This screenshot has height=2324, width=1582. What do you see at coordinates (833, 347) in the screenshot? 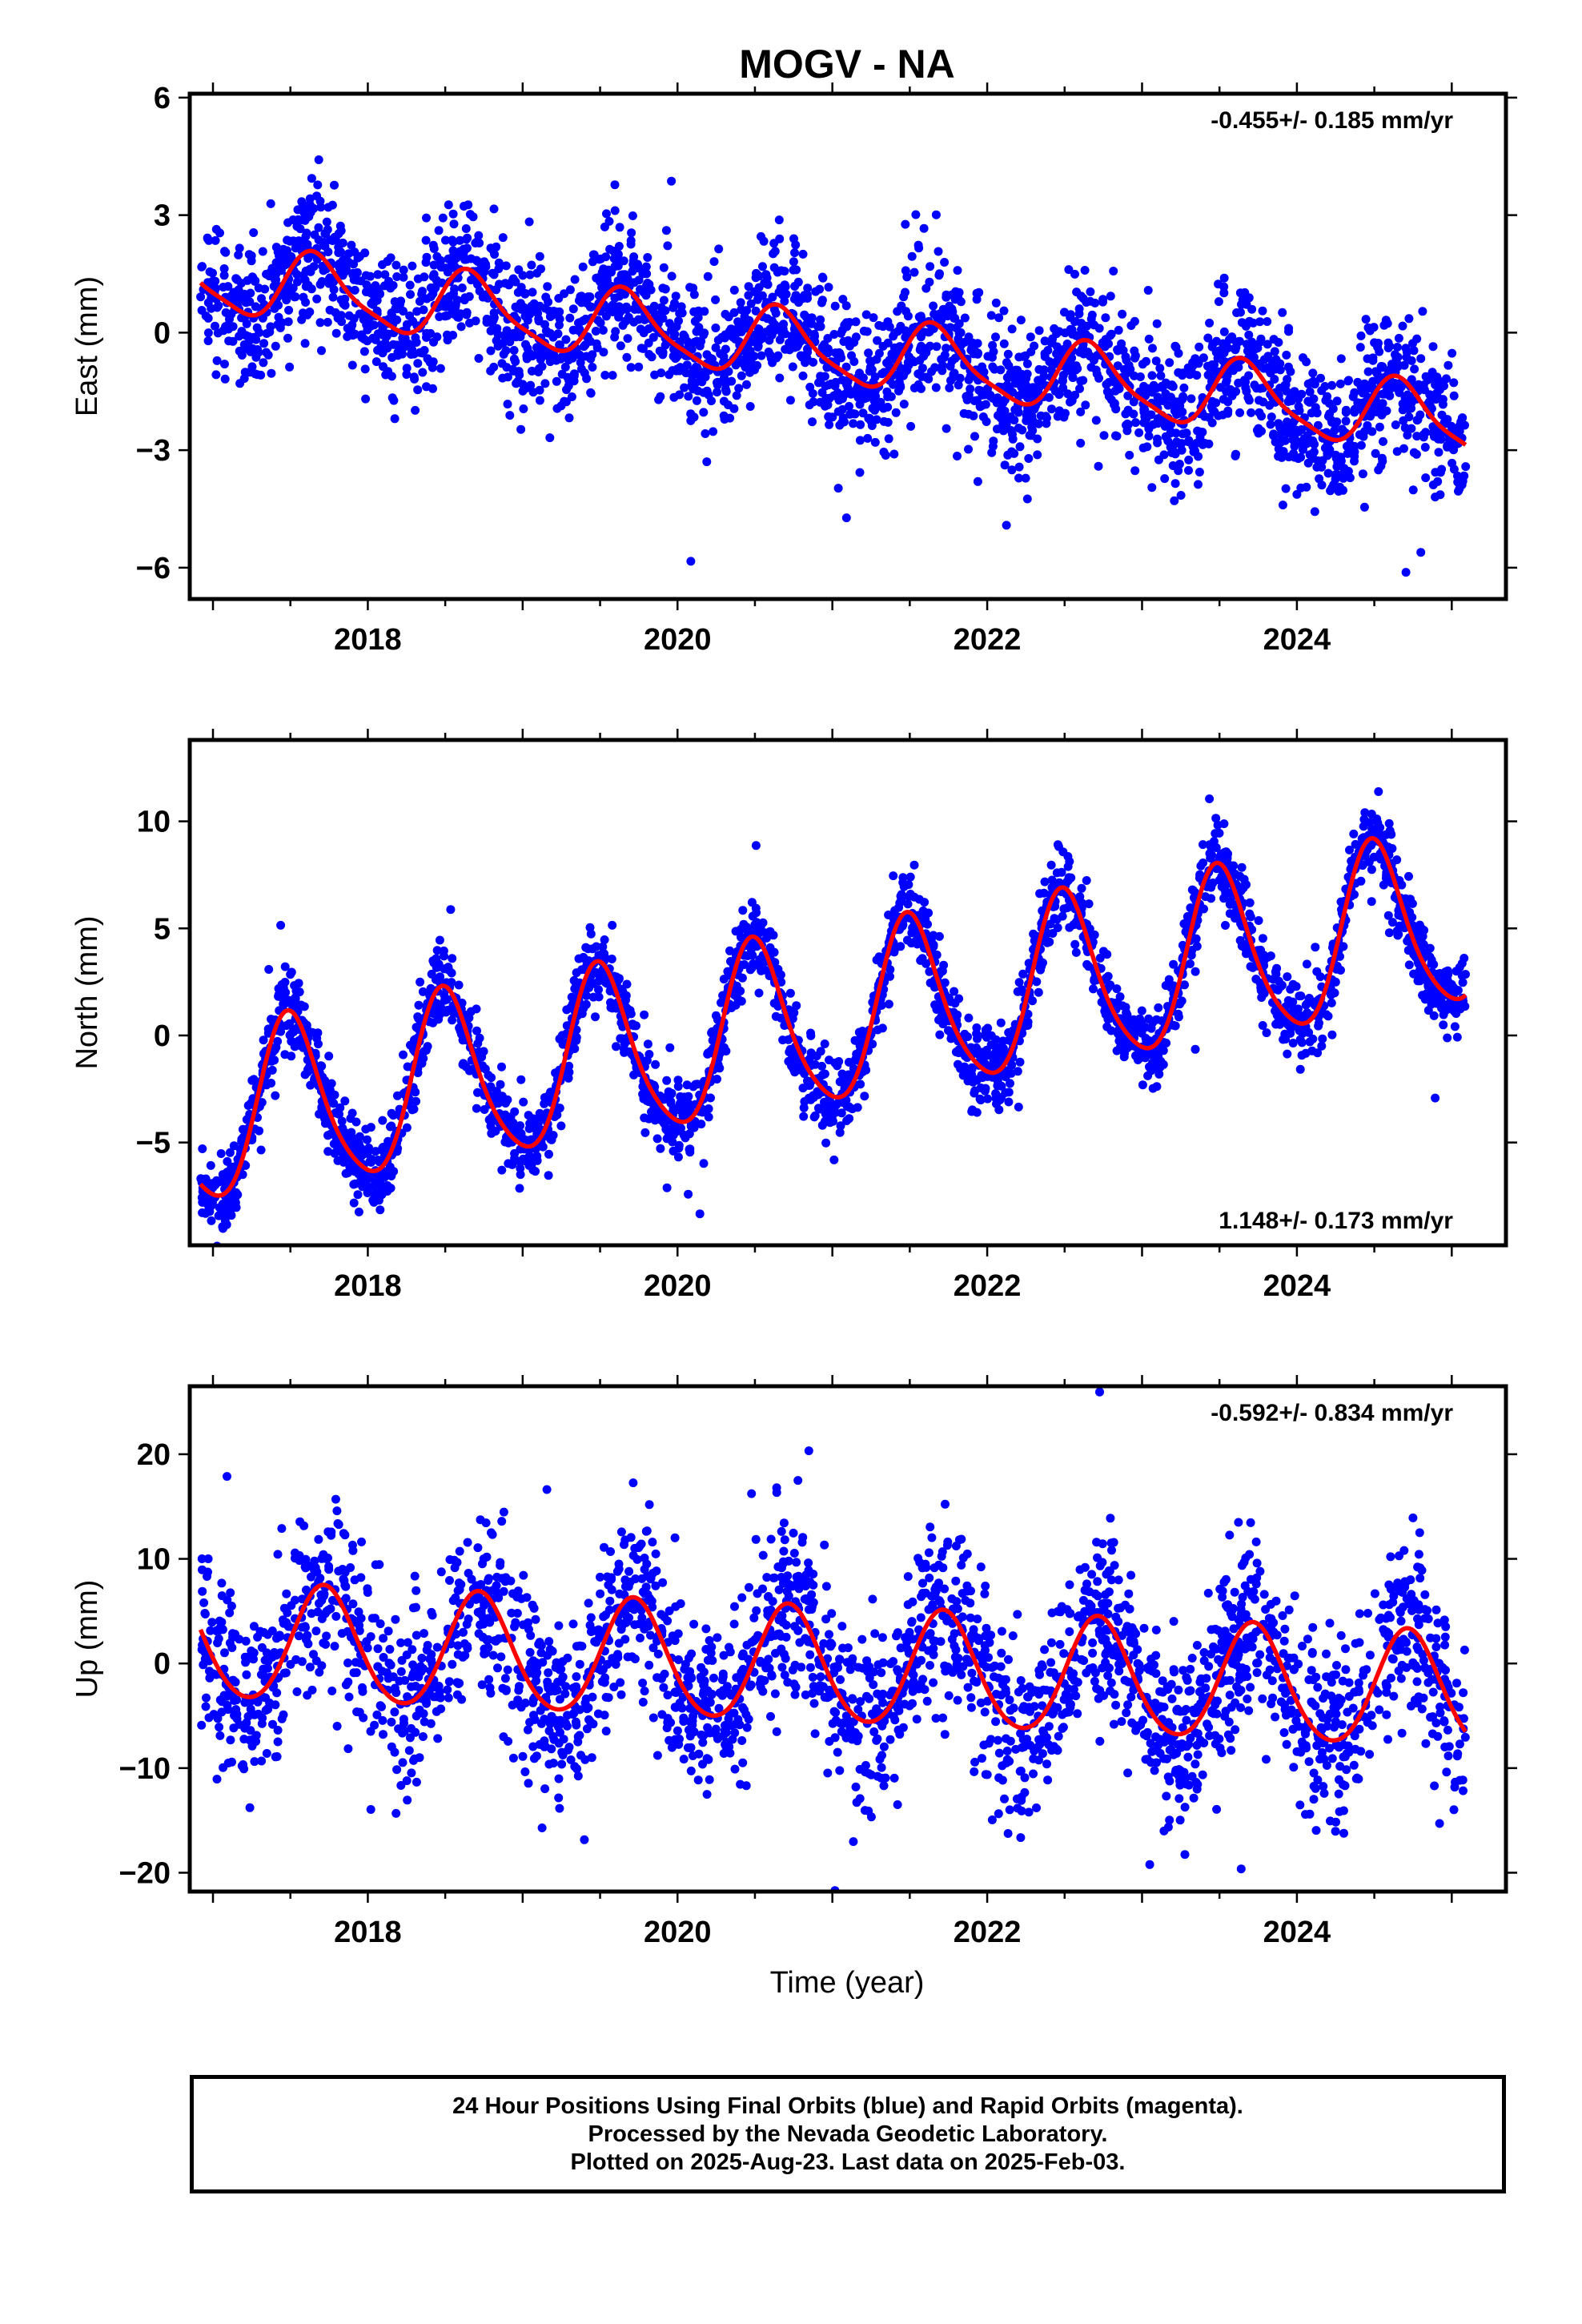
I see `model-curve` at bounding box center [833, 347].